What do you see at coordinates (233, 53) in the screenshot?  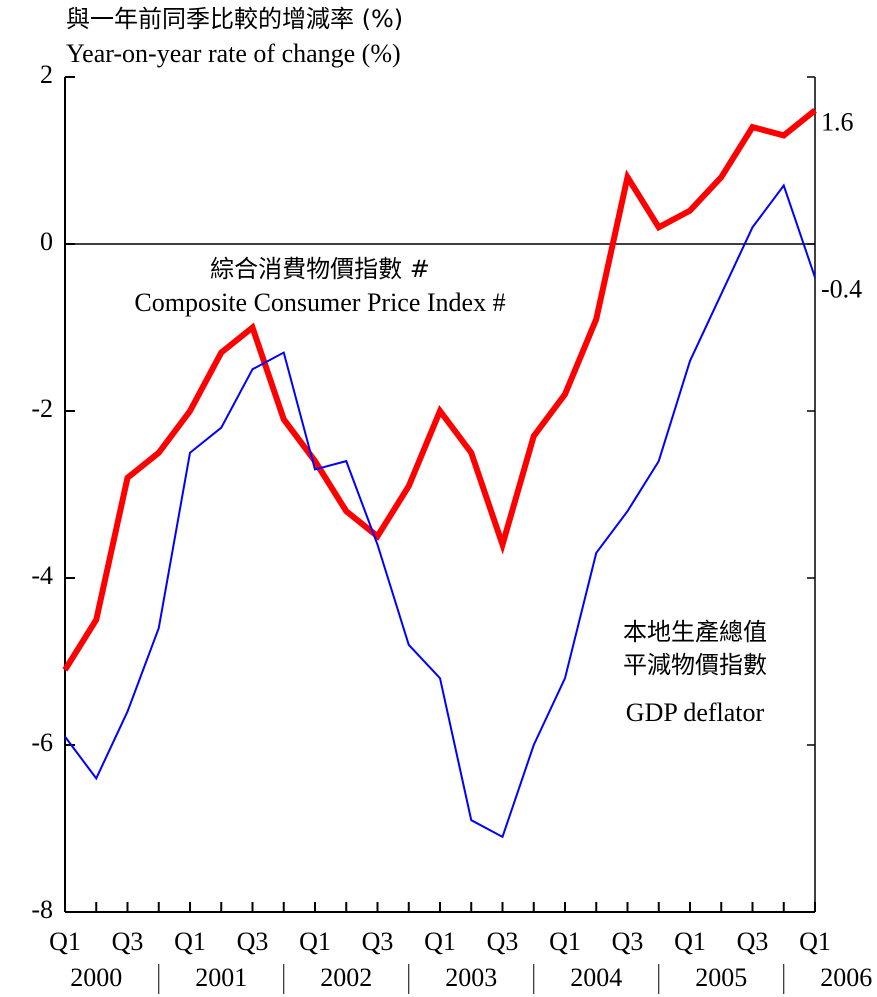 I see `chart-title: Year-on-year rate of change (%)` at bounding box center [233, 53].